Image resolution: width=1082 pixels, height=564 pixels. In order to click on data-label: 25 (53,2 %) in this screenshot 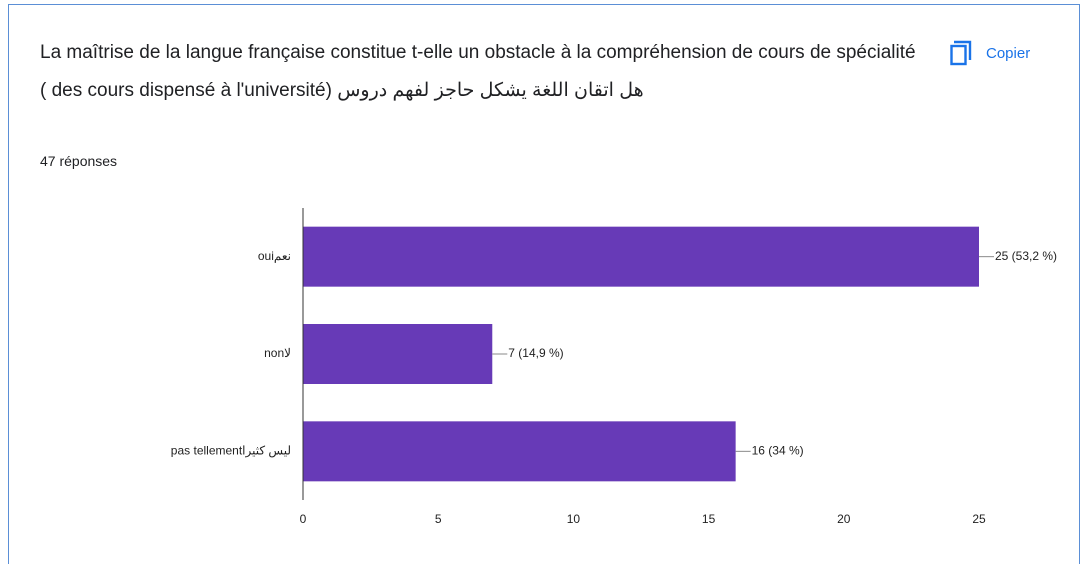, I will do `click(1026, 256)`.